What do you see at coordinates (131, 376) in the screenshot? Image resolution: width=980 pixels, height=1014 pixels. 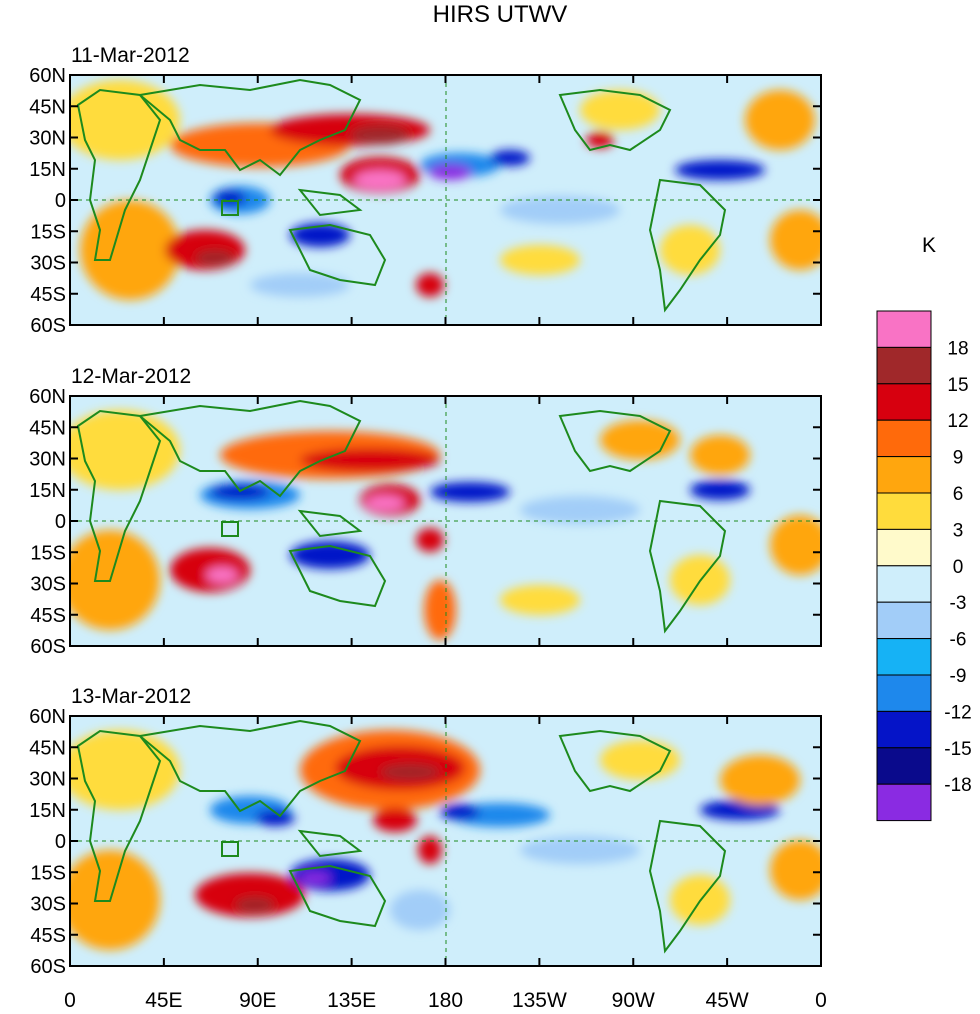 I see `panel-date-label: 12-Mar-2012` at bounding box center [131, 376].